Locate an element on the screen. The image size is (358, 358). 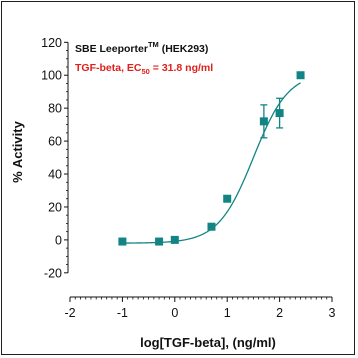
y-tick-label: 0 is located at coordinates (58, 240).